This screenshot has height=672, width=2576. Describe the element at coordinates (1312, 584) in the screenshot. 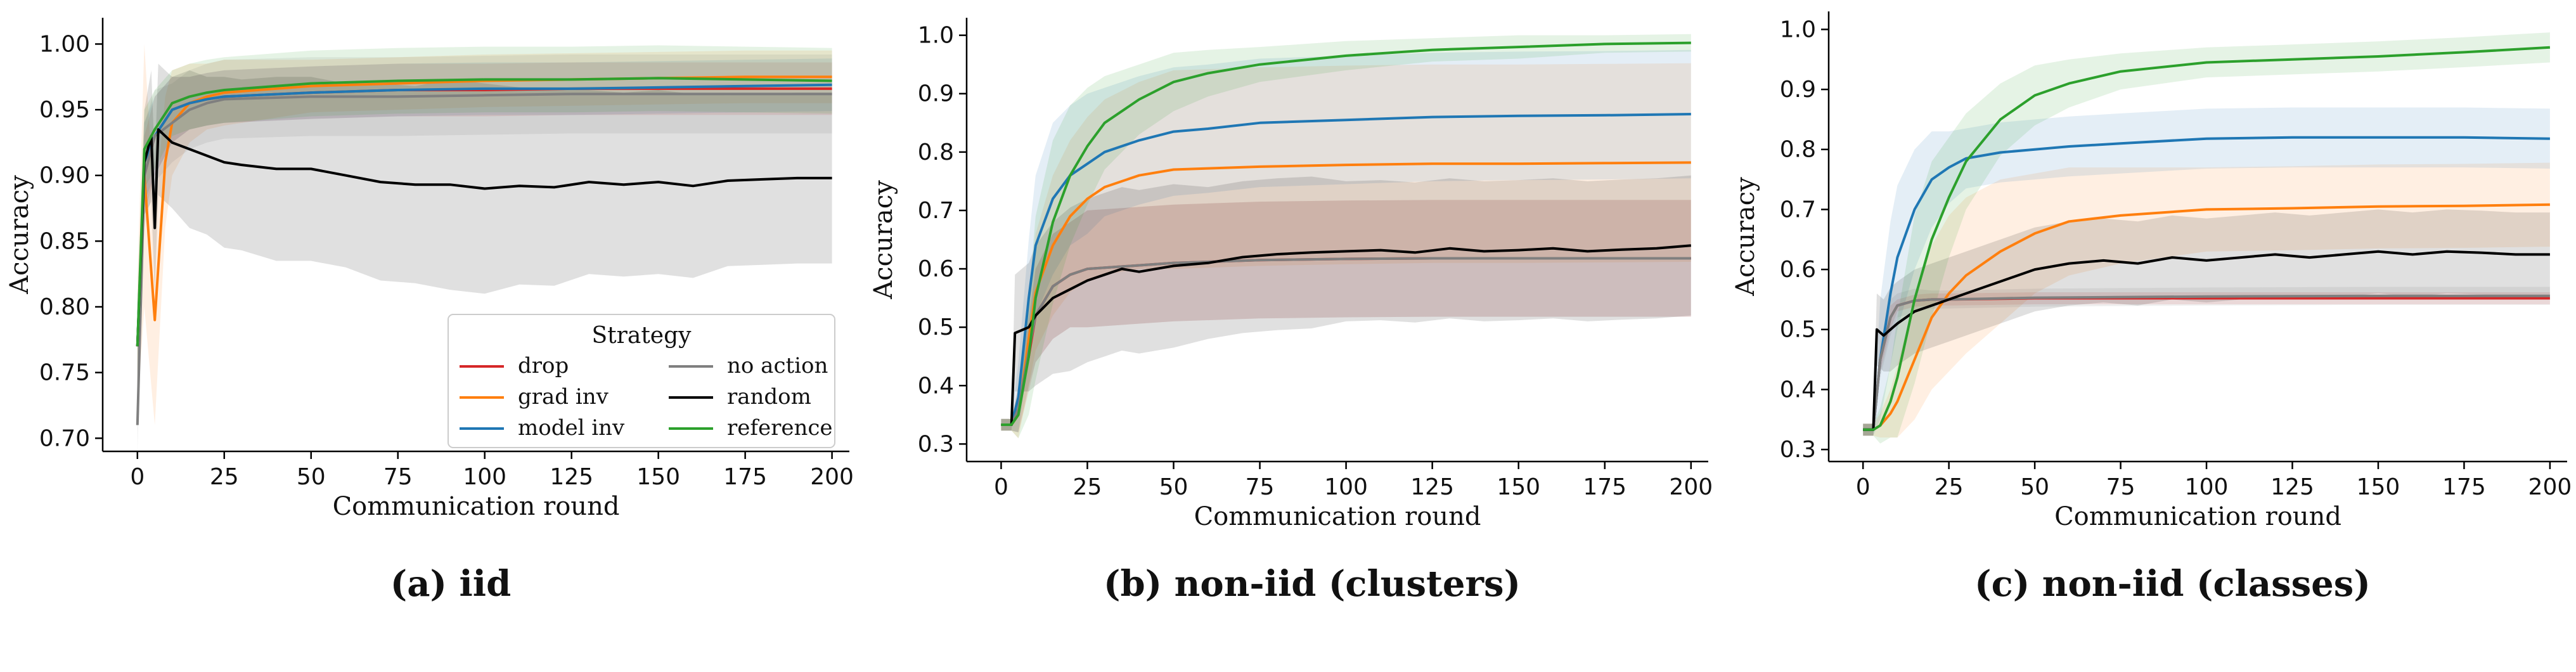

I see `panel-caption: (b) non-iid (clusters)` at that location.